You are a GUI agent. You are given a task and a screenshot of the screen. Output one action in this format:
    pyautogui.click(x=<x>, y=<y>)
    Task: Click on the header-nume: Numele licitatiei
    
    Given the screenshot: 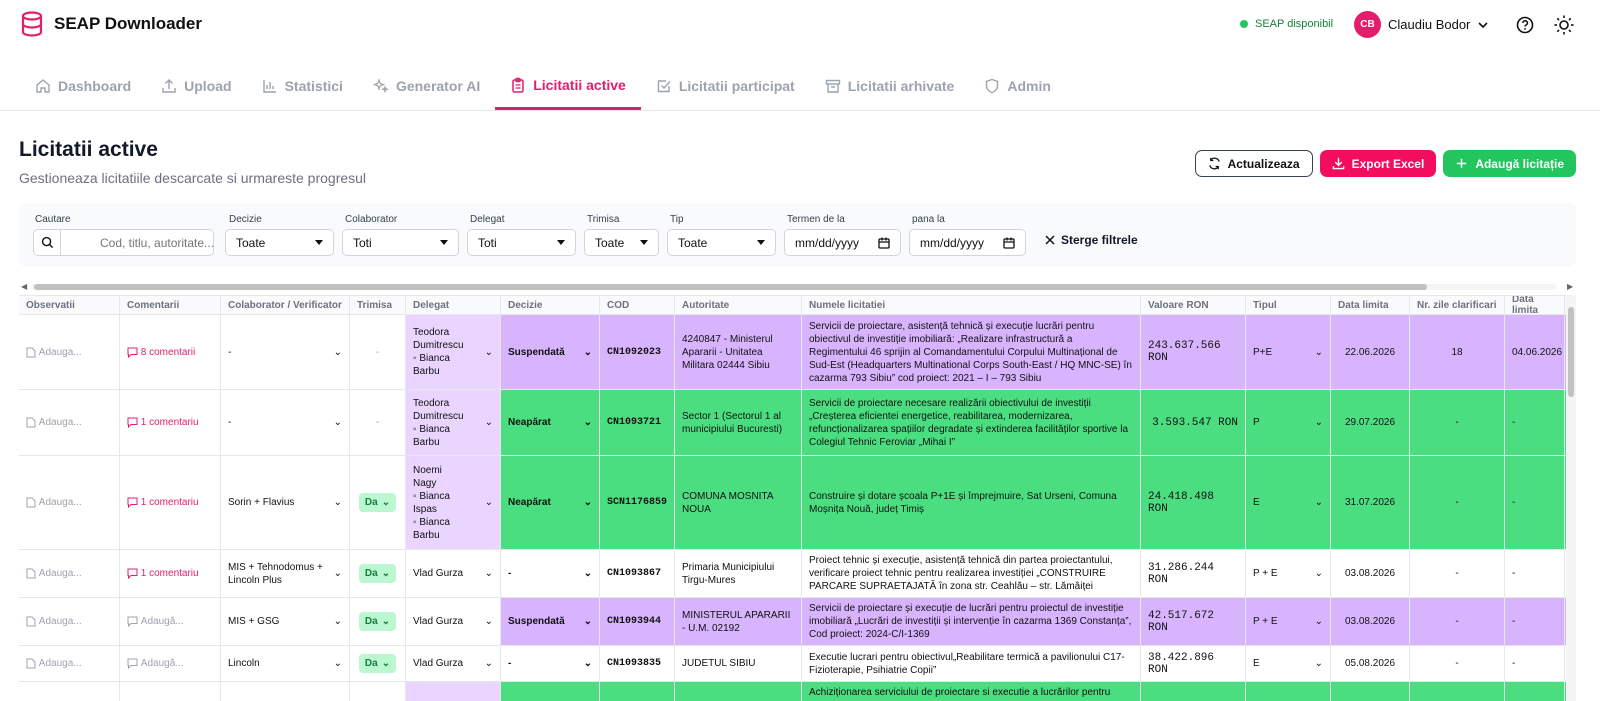 What is the action you would take?
    pyautogui.click(x=971, y=305)
    